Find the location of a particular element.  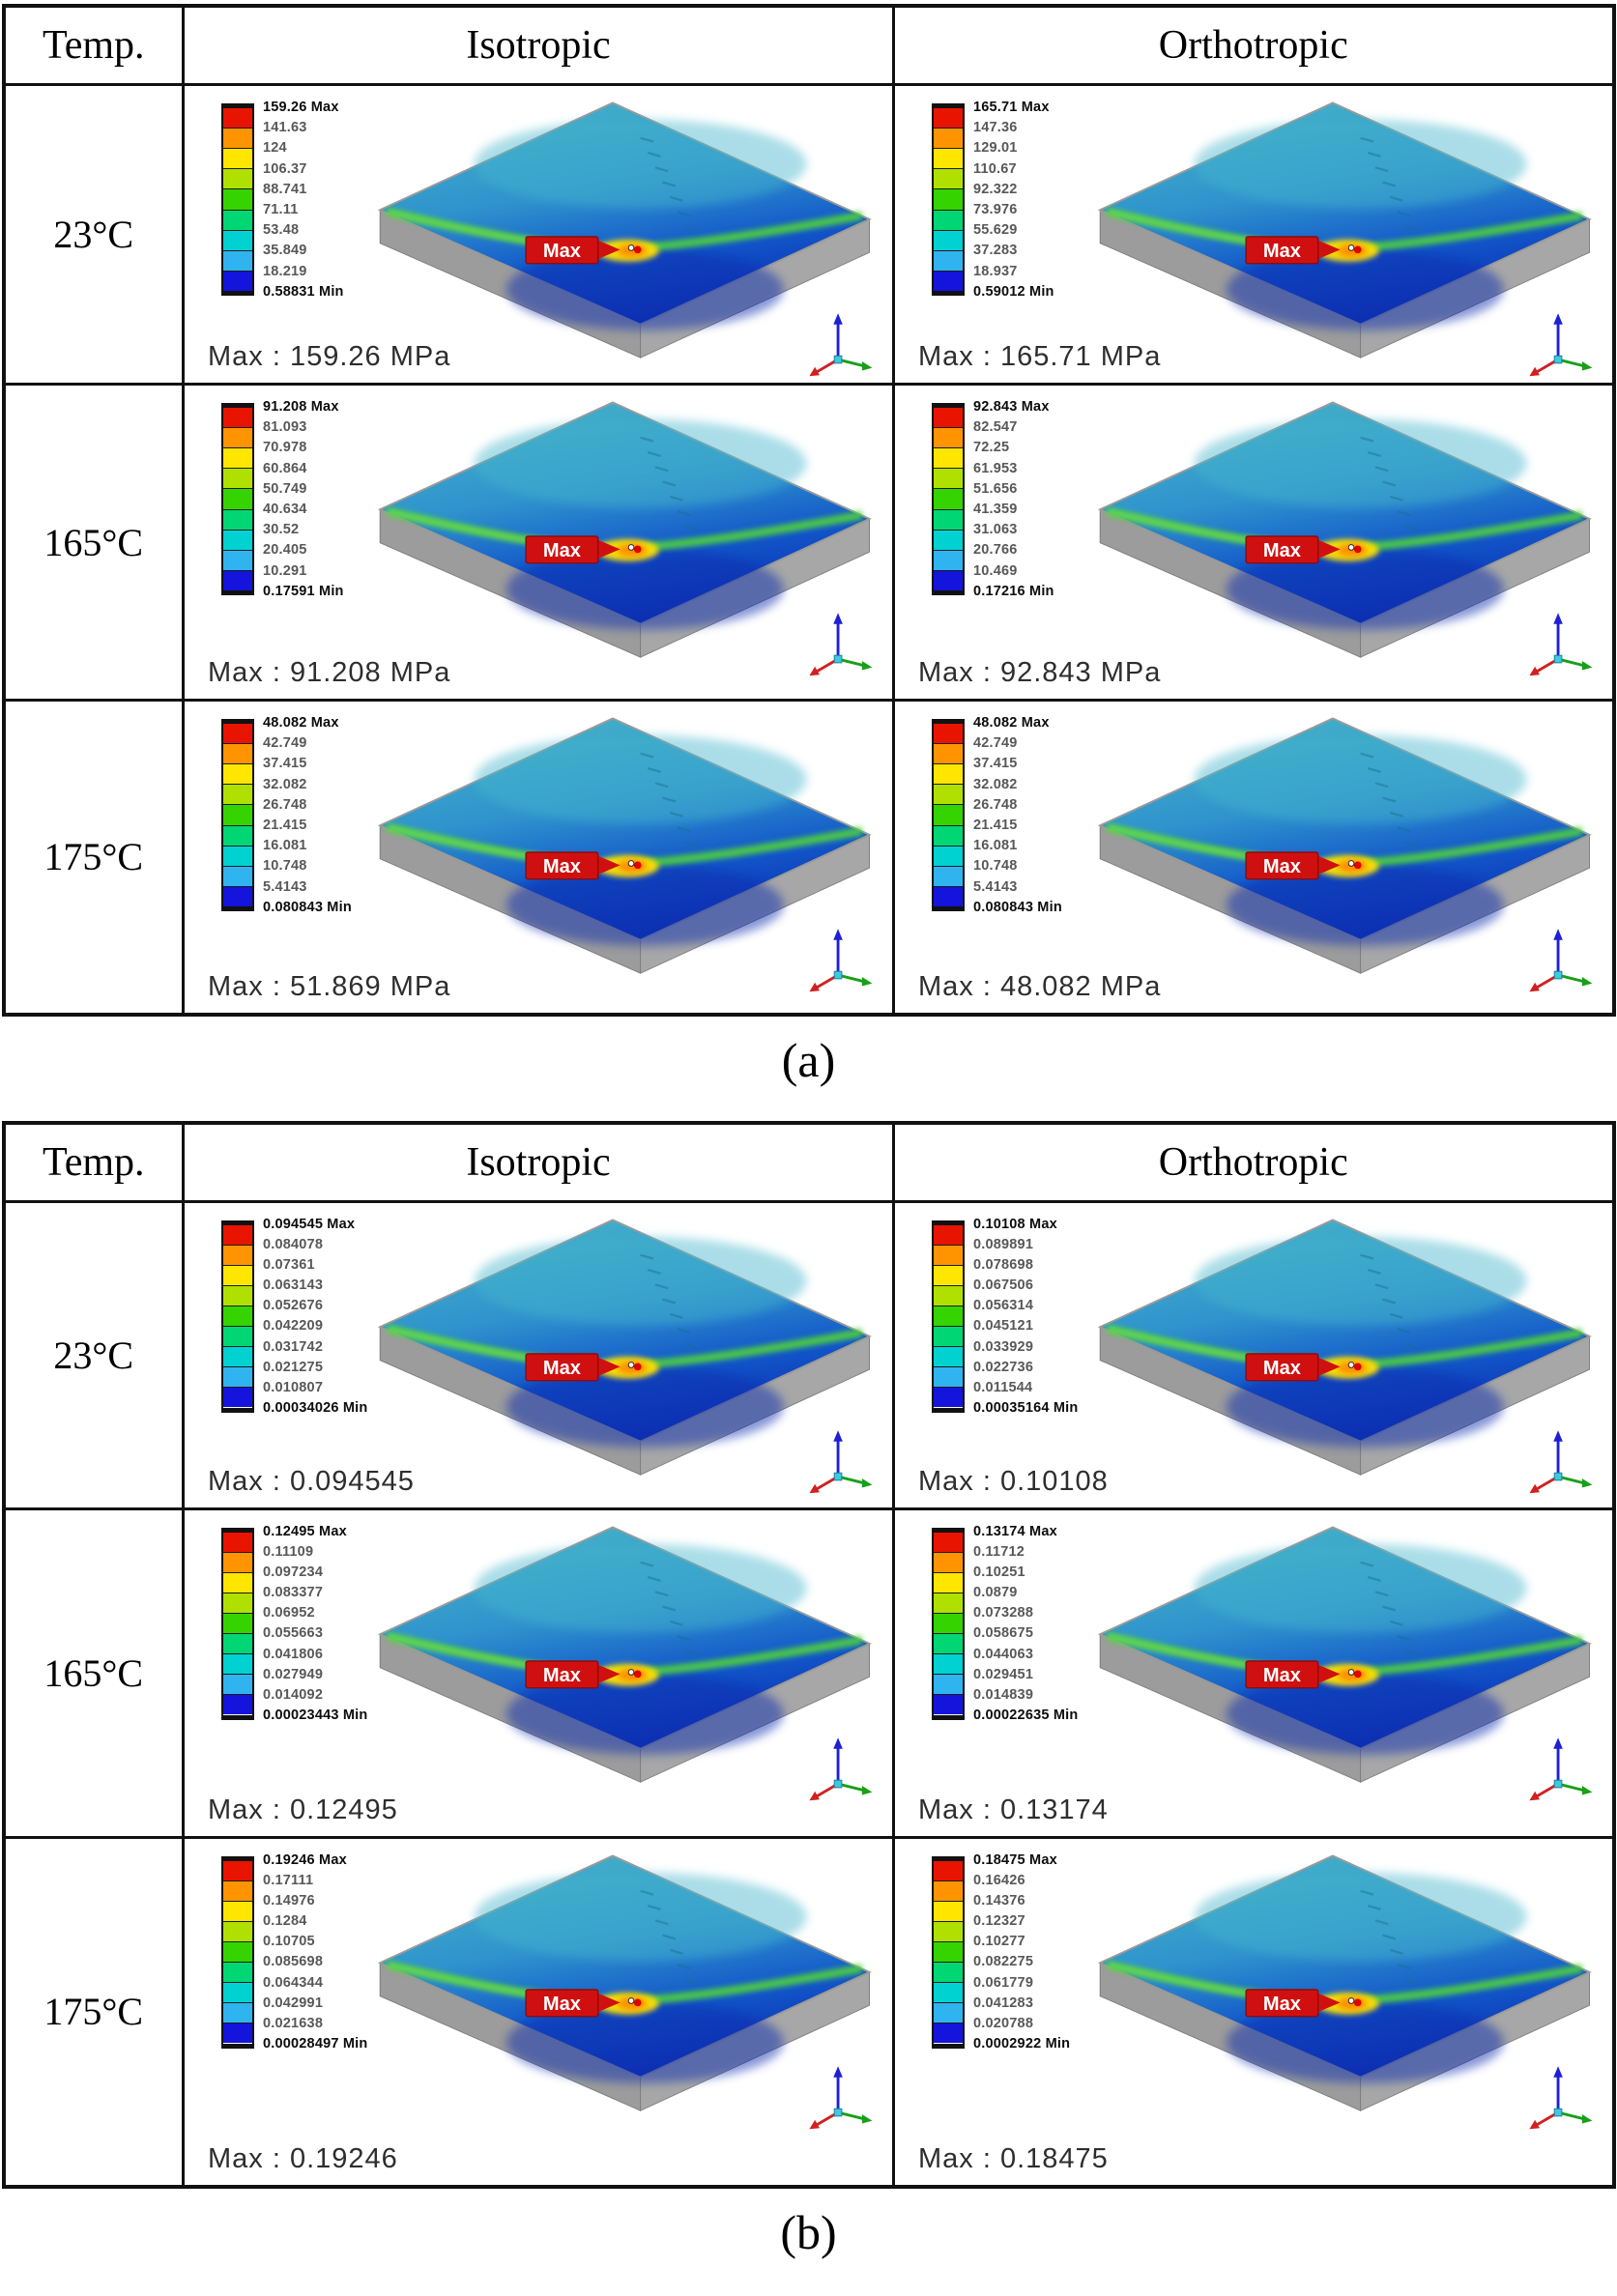

temperature-label: 23°C is located at coordinates (93, 234).